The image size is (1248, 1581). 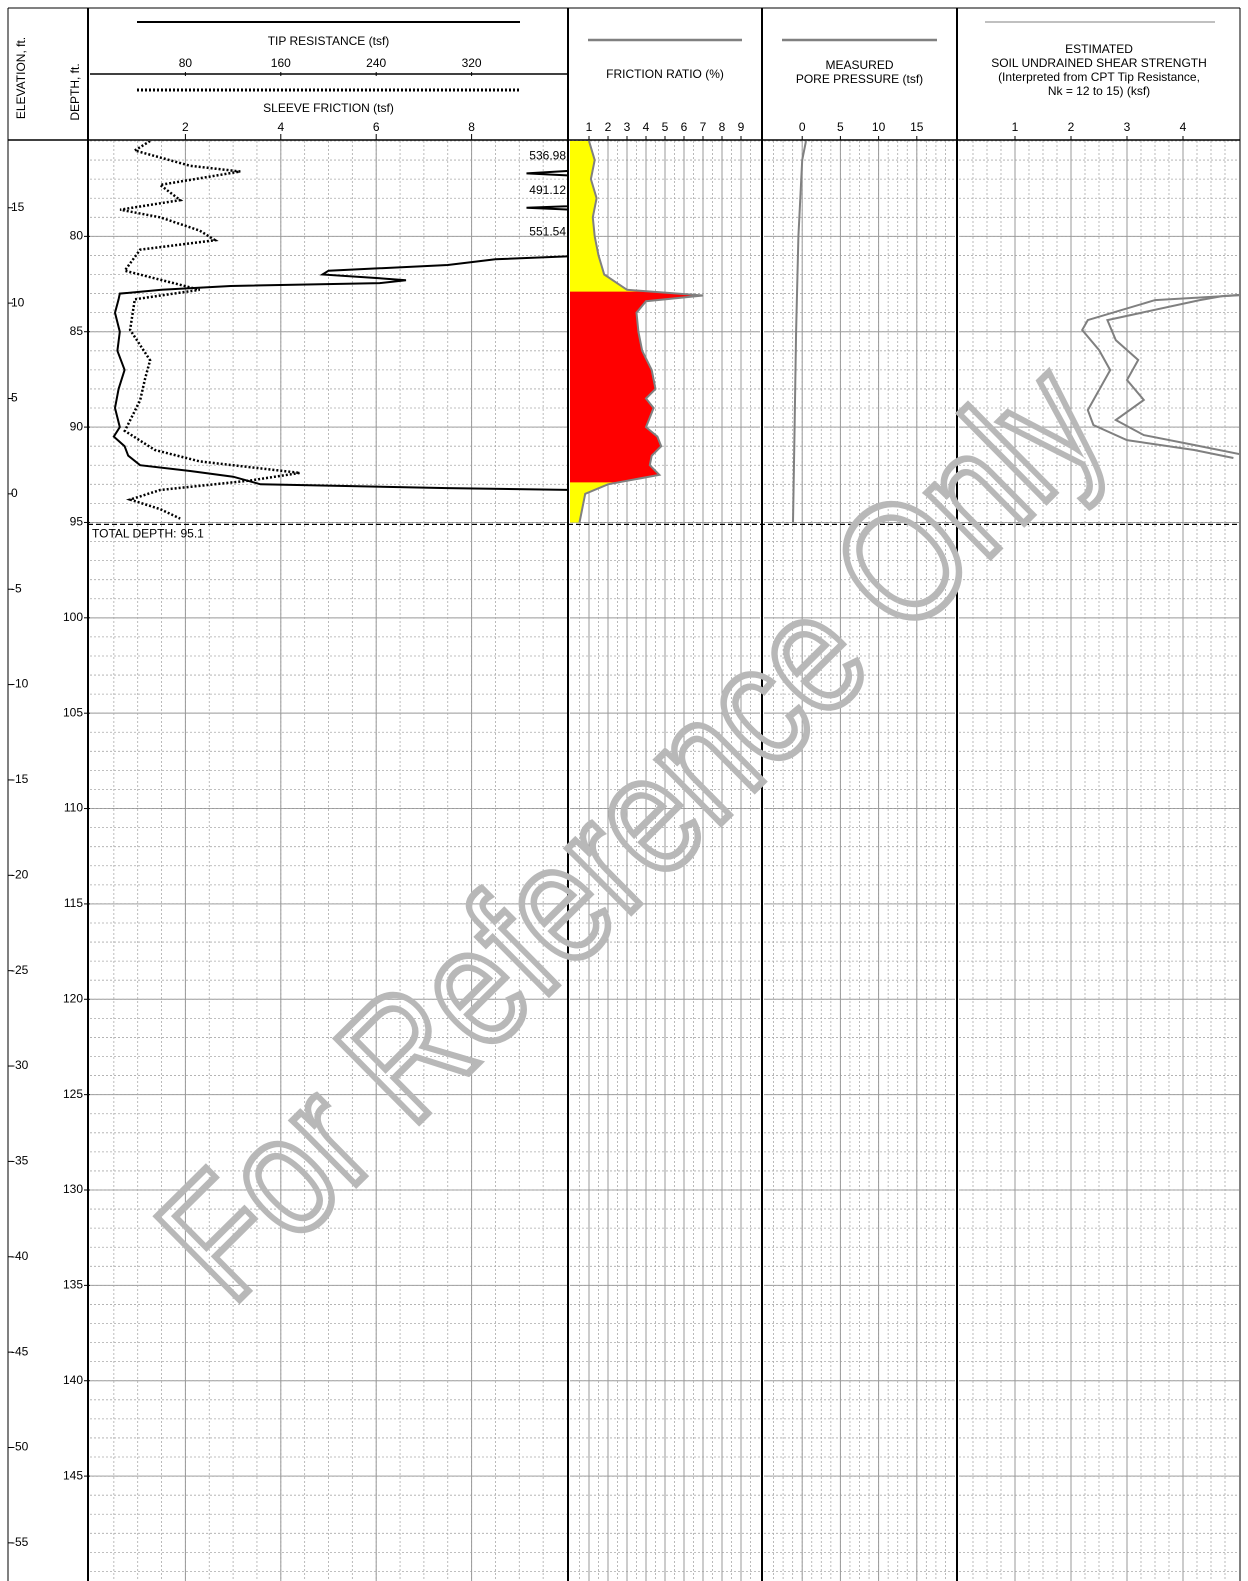 What do you see at coordinates (16, 588) in the screenshot?
I see `elevation-tick-label: -5` at bounding box center [16, 588].